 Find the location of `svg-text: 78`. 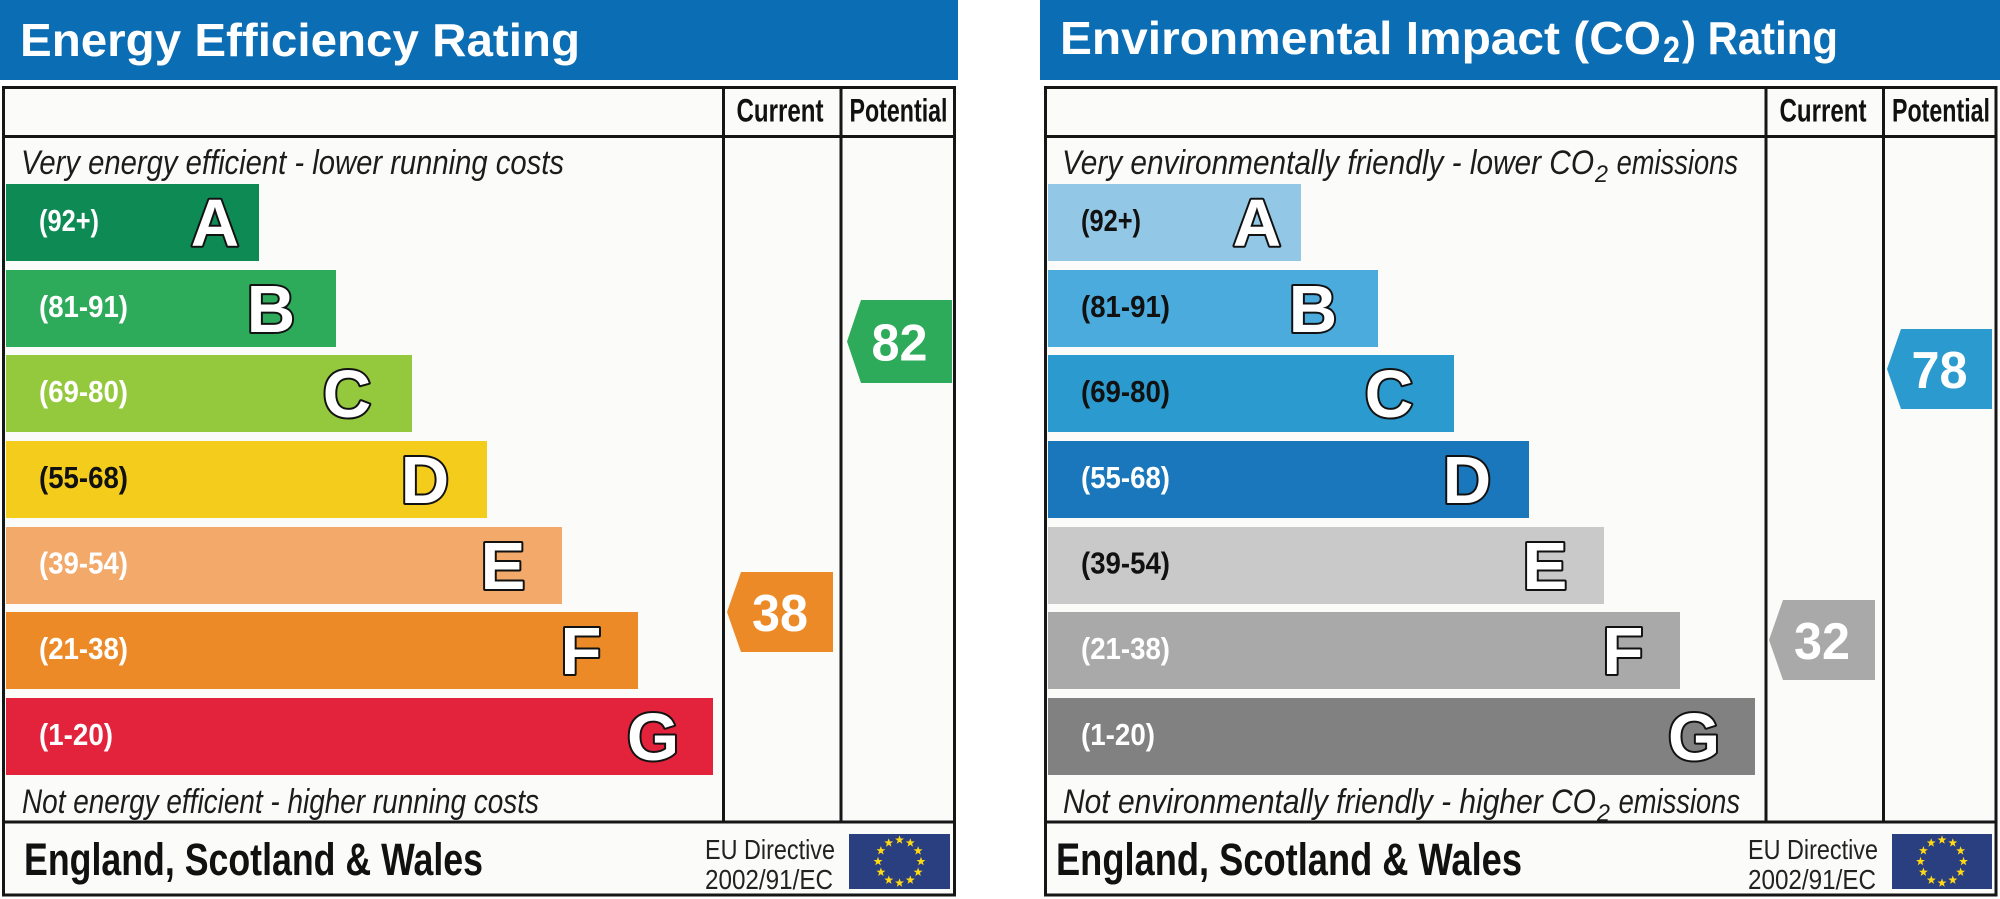

svg-text: 78 is located at coordinates (1940, 371).